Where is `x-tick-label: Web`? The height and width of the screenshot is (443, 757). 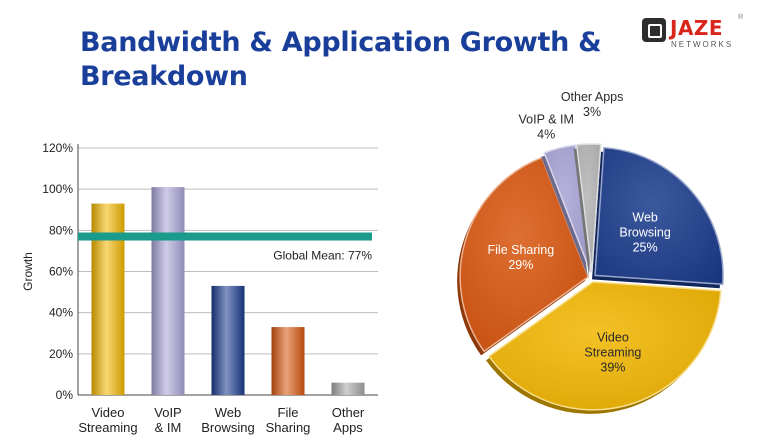
x-tick-label: Web is located at coordinates (228, 412).